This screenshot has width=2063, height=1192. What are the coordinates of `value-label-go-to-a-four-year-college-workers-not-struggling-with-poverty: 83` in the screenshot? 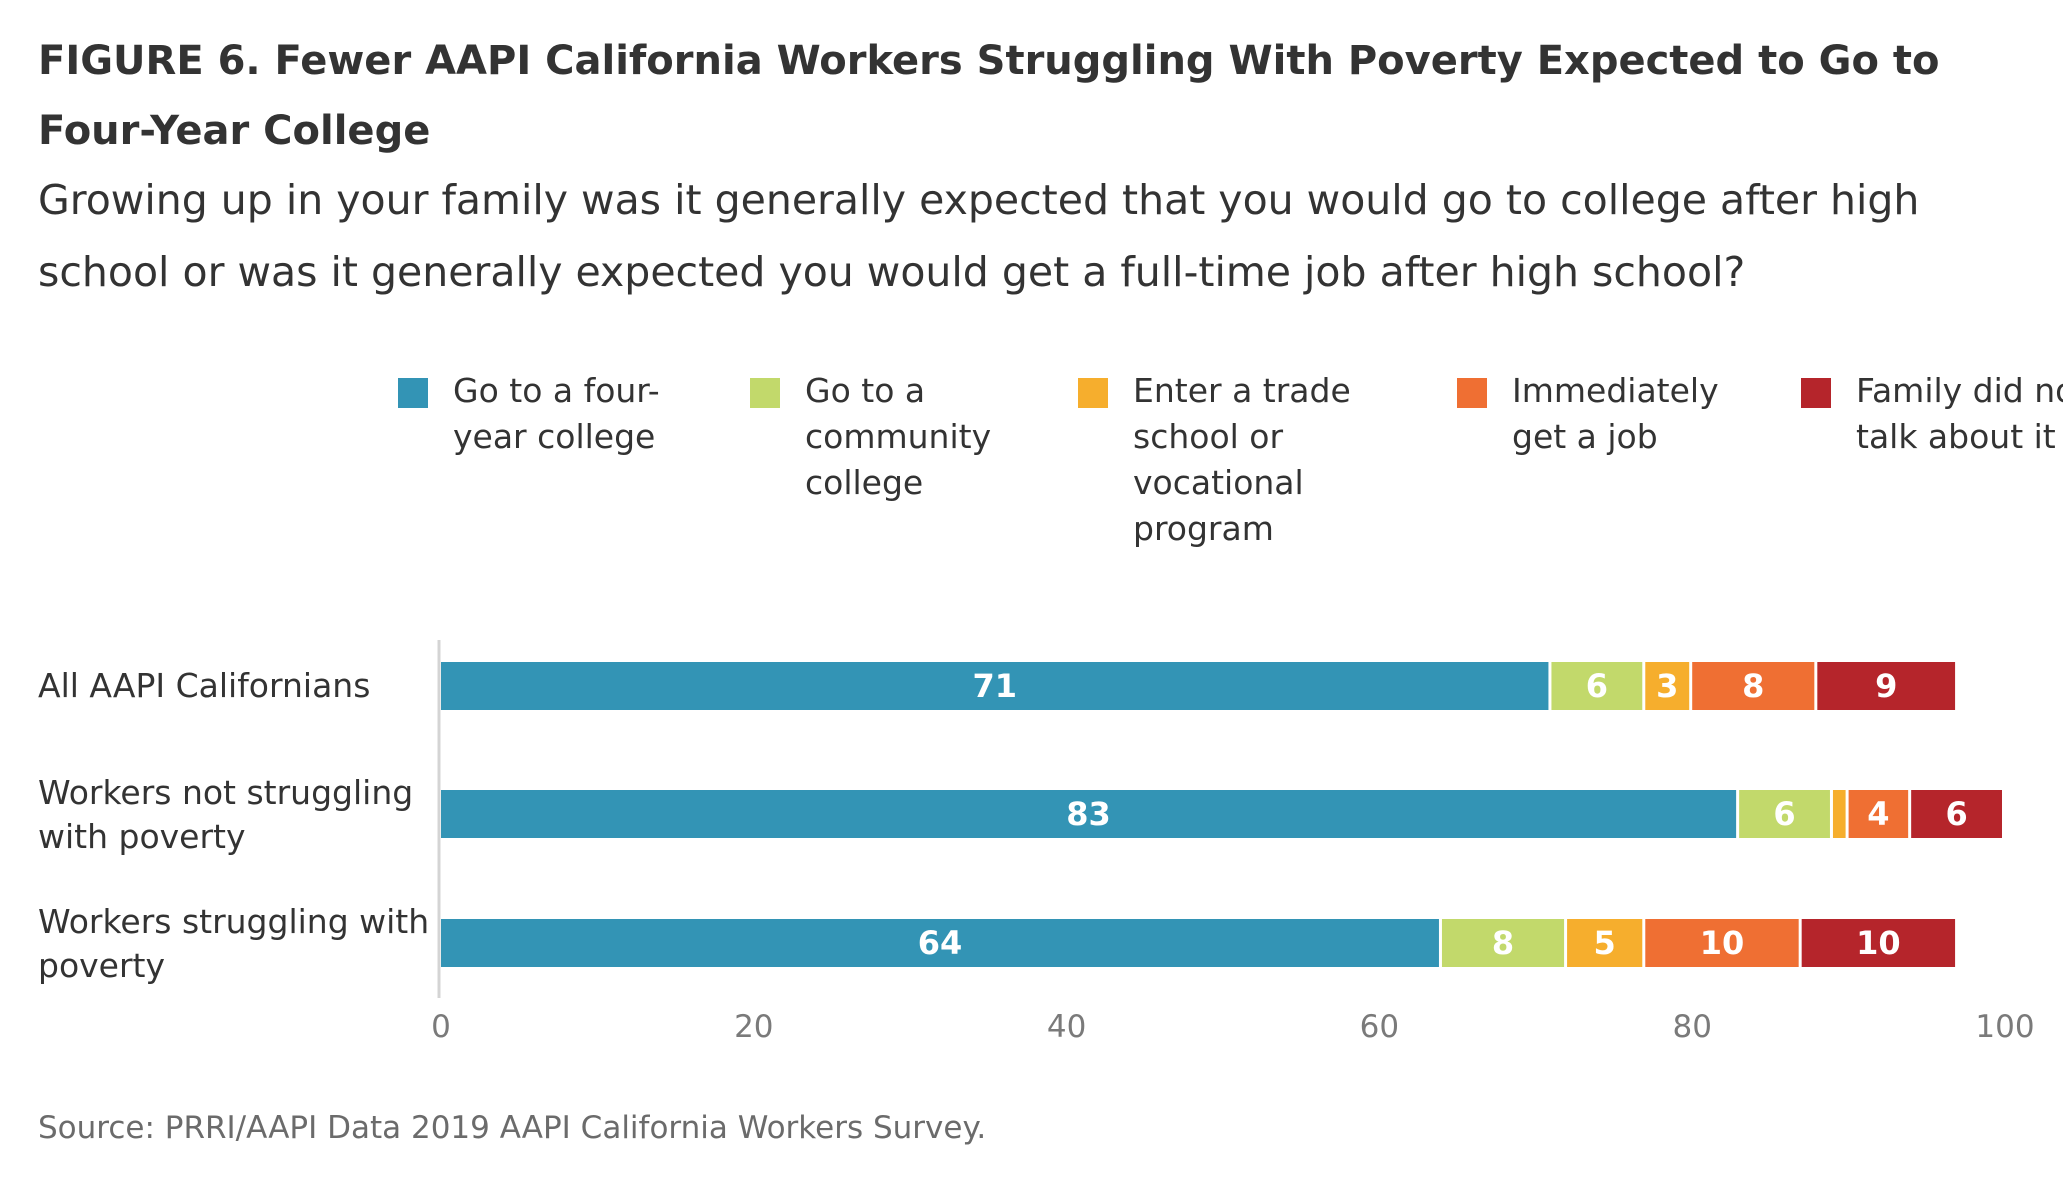 It's located at (1088, 814).